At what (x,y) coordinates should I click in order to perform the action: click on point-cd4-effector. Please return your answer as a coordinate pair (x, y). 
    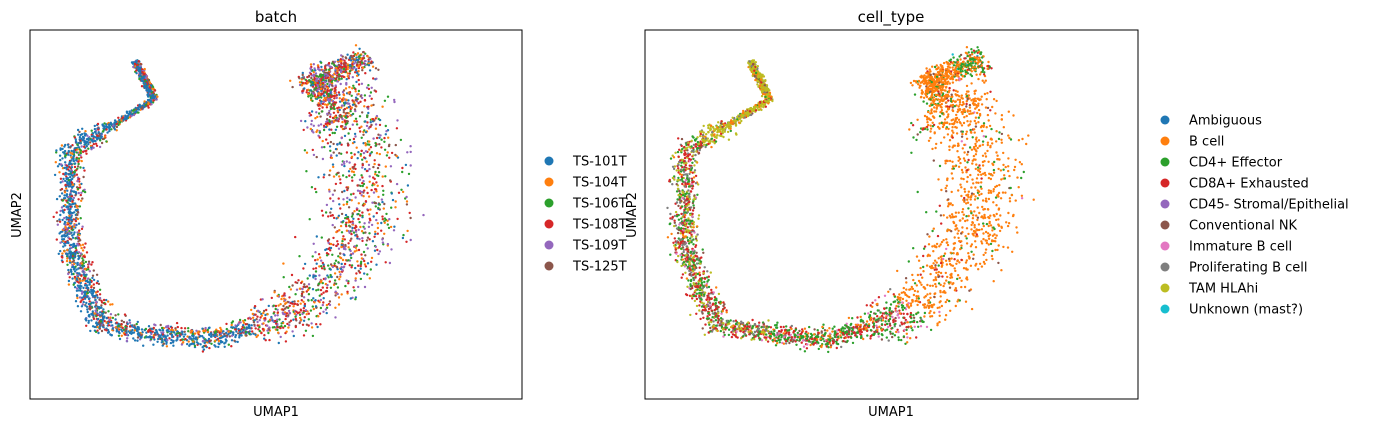
    Looking at the image, I should click on (953, 57).